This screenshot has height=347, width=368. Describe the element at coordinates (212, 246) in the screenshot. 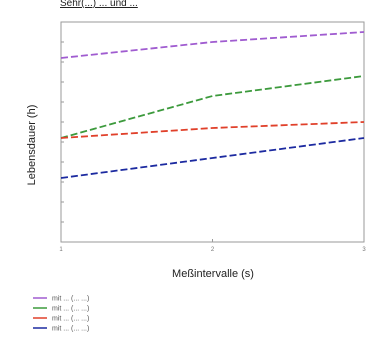

I see `x-axis-ticks: 1 2 3` at that location.